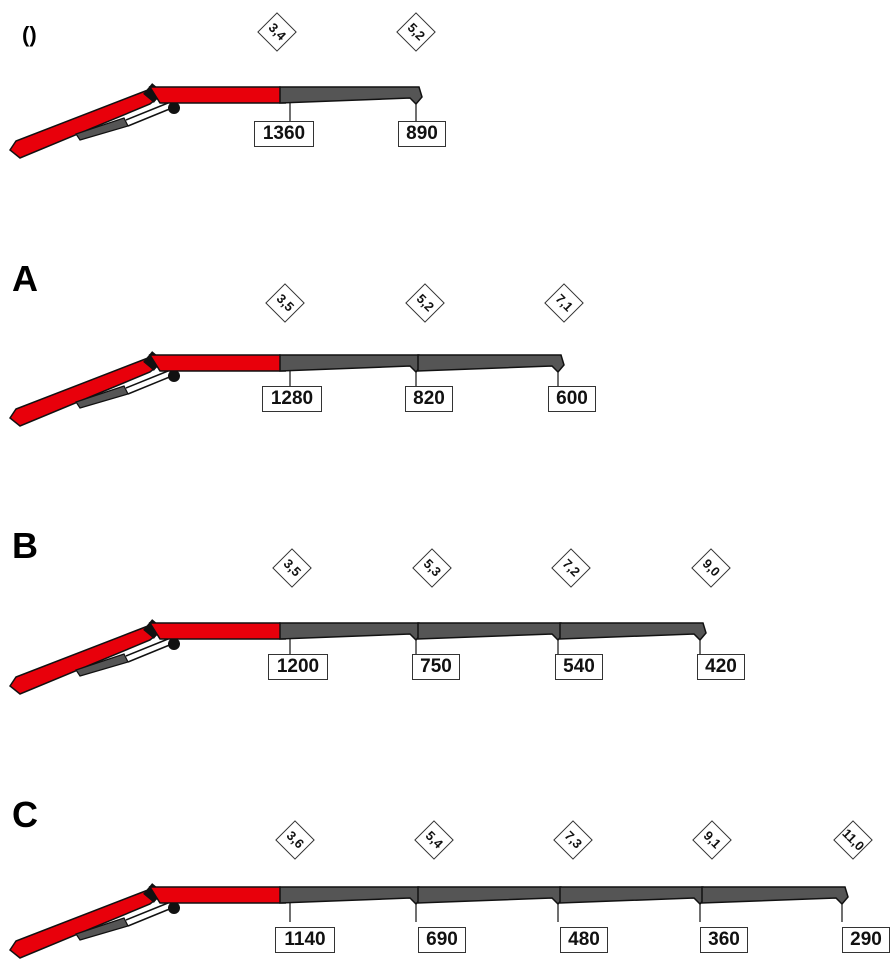  Describe the element at coordinates (724, 940) in the screenshot. I see `load-capacity-box: 360` at that location.